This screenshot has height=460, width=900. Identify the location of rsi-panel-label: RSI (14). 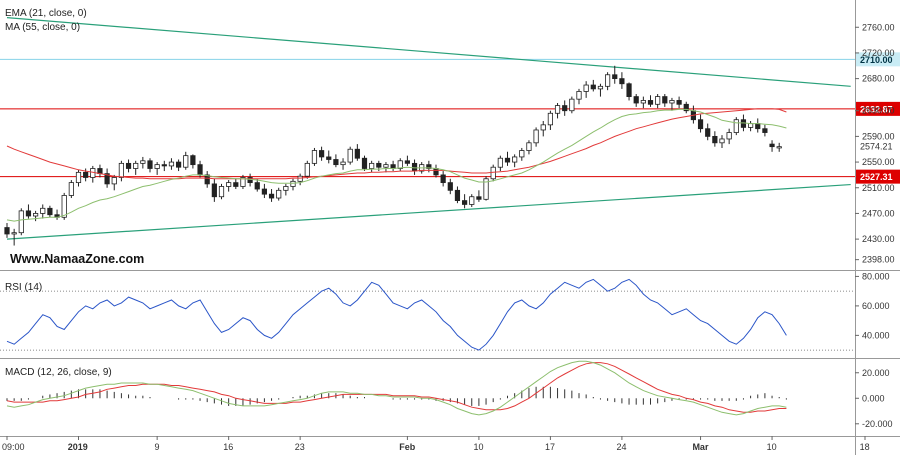
(23, 287).